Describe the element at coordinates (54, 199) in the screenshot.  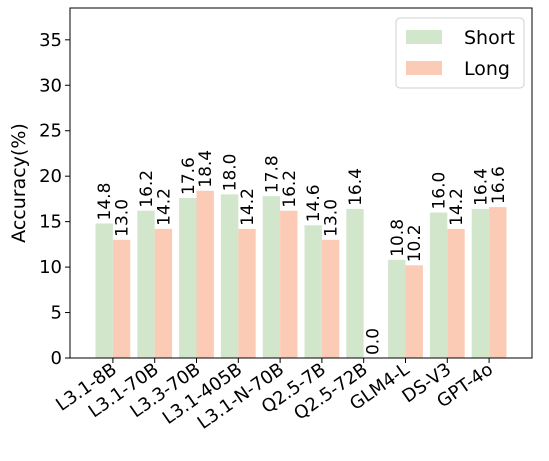
I see `y-axis: 0 5 10 15 20 25 30 35` at that location.